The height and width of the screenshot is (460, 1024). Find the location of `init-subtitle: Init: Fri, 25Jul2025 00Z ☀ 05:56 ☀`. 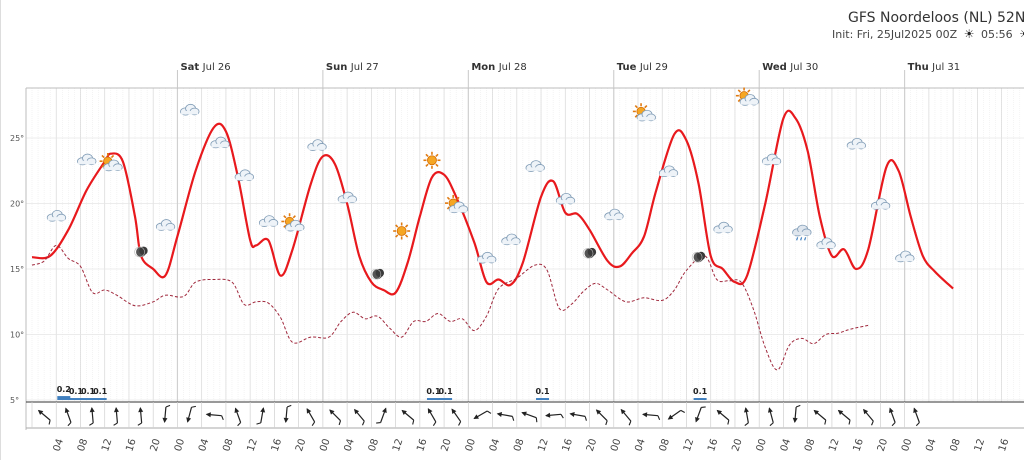

init-subtitle: Init: Fri, 25Jul2025 00Z ☀ 05:56 ☀ is located at coordinates (928, 34).